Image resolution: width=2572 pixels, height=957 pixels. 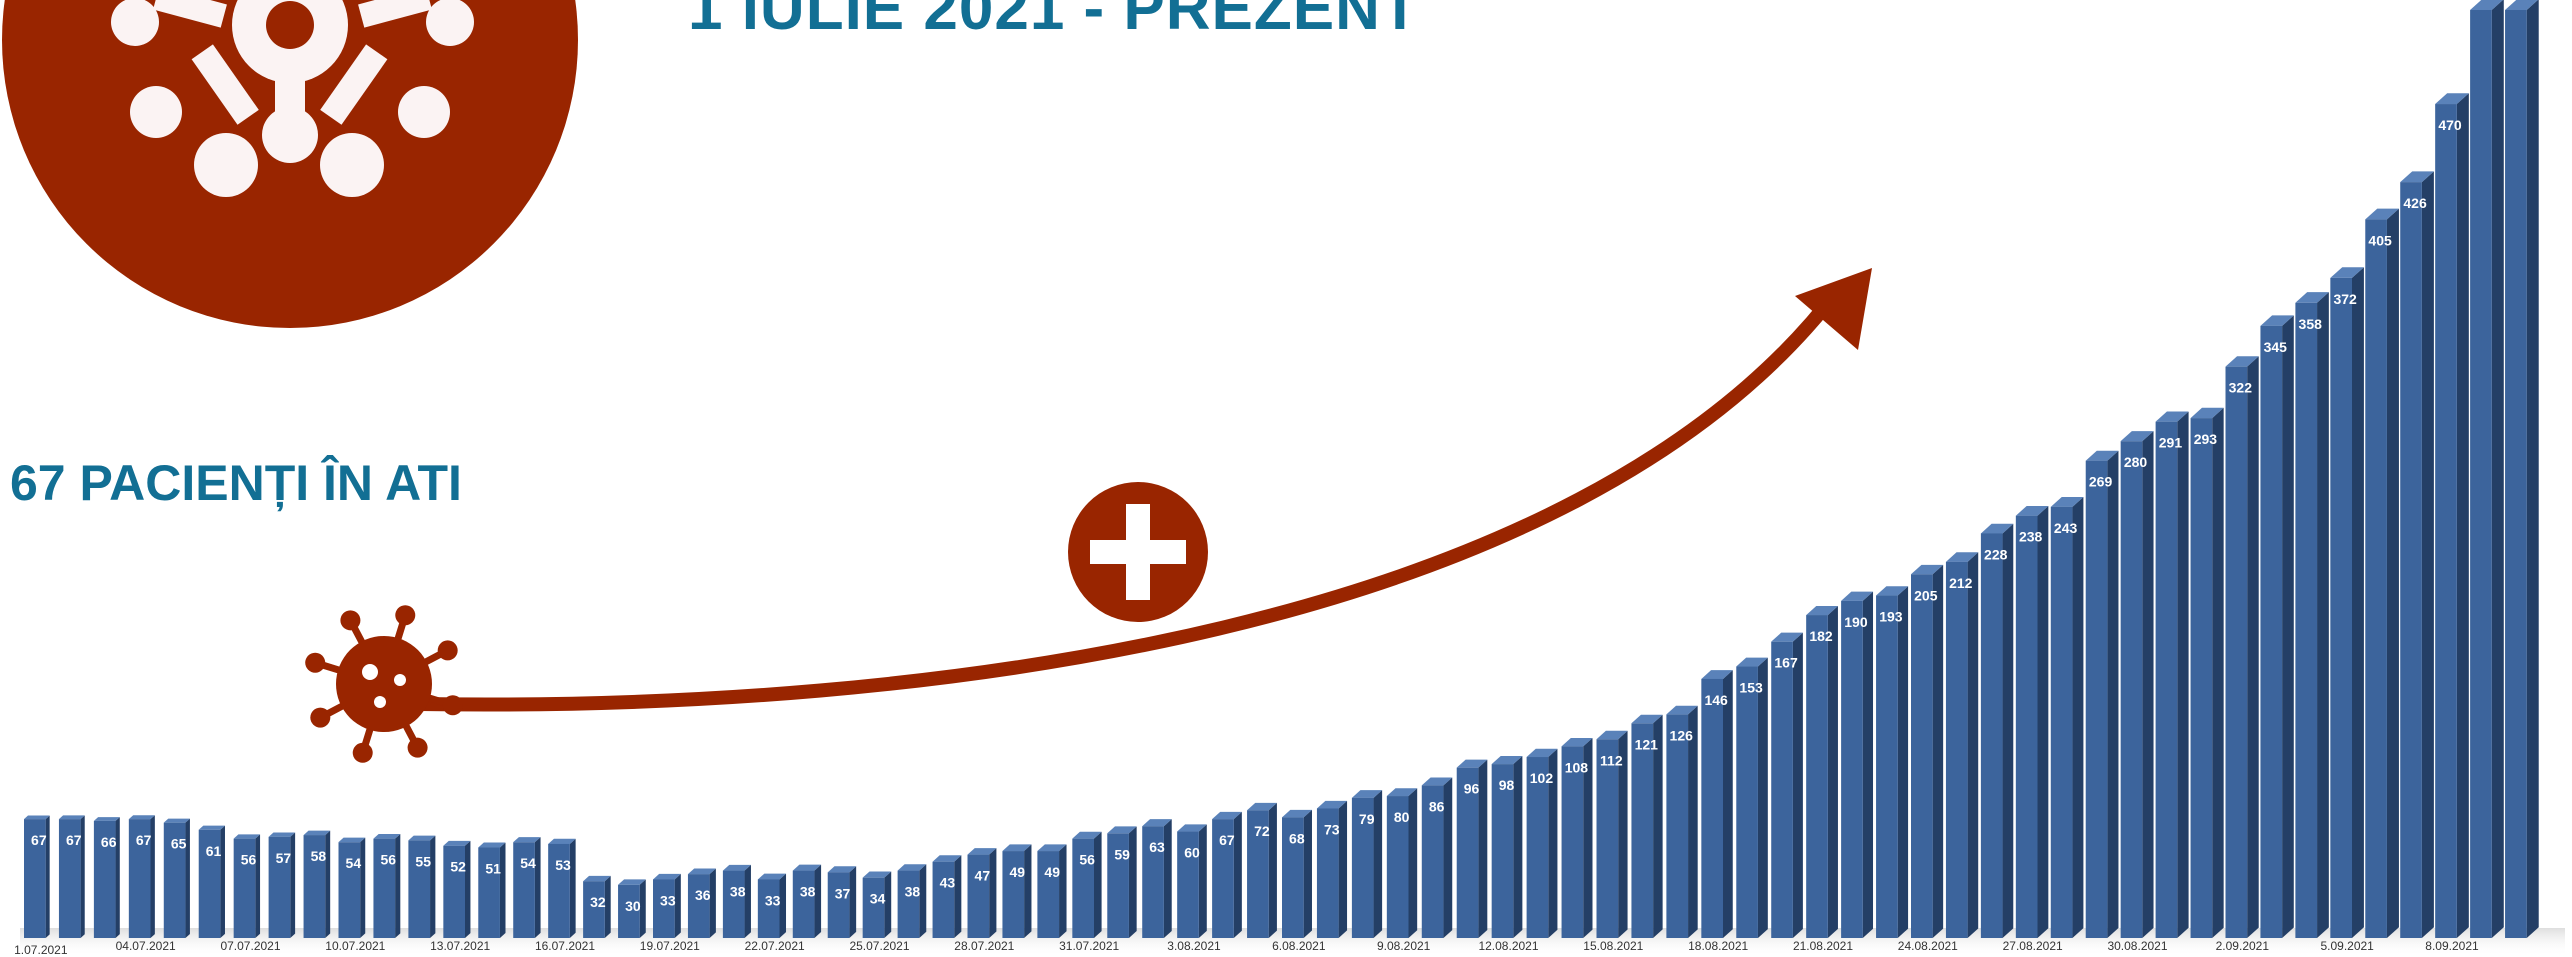 What do you see at coordinates (493, 869) in the screenshot?
I see `data-label: 51` at bounding box center [493, 869].